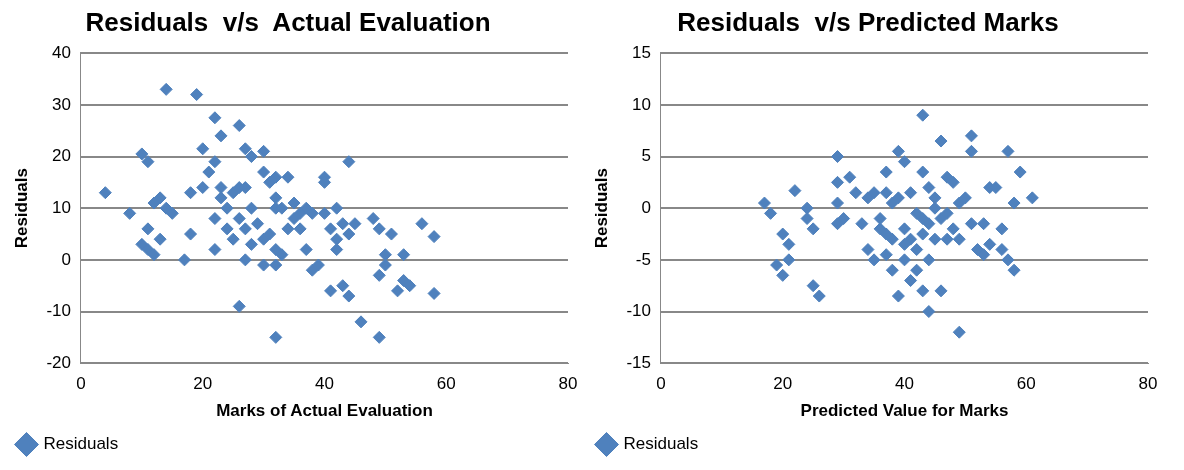  What do you see at coordinates (638, 362) in the screenshot?
I see `y-tick-label: -15` at bounding box center [638, 362].